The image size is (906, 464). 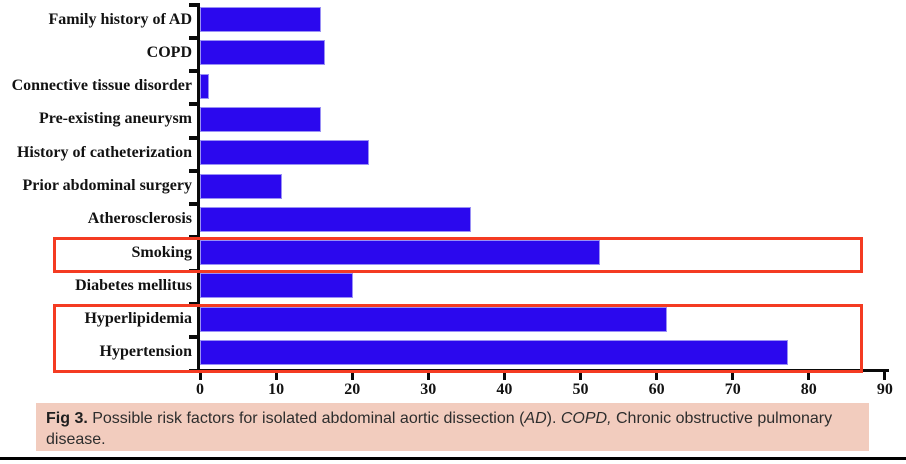 What do you see at coordinates (428, 389) in the screenshot?
I see `x-tick-label: 30` at bounding box center [428, 389].